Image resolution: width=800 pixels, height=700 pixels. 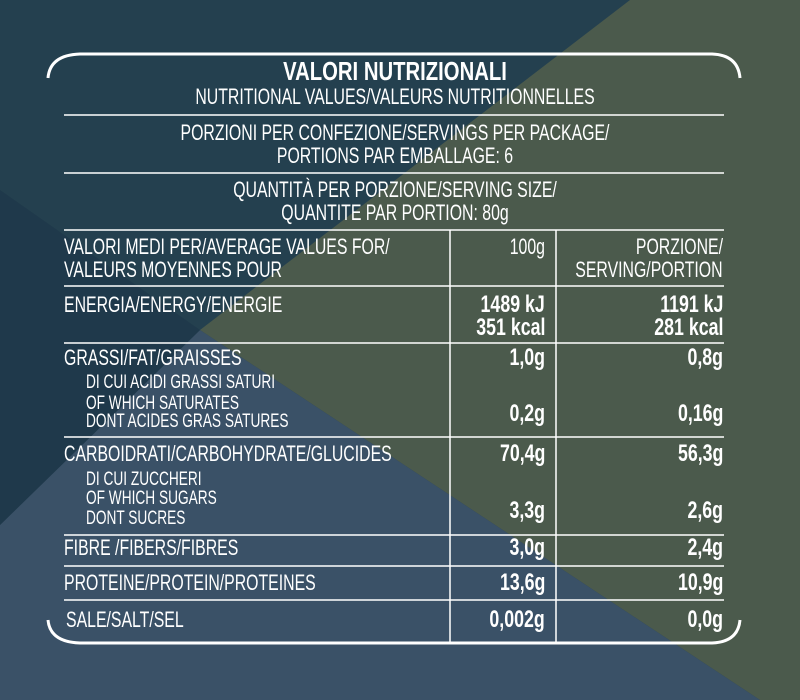 What do you see at coordinates (527, 246) in the screenshot?
I see `head-col-100g: 100g` at bounding box center [527, 246].